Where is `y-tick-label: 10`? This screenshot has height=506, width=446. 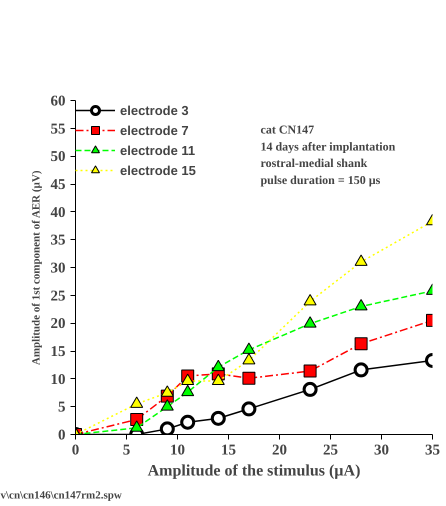
y-tick-label: 10 is located at coordinates (58, 380).